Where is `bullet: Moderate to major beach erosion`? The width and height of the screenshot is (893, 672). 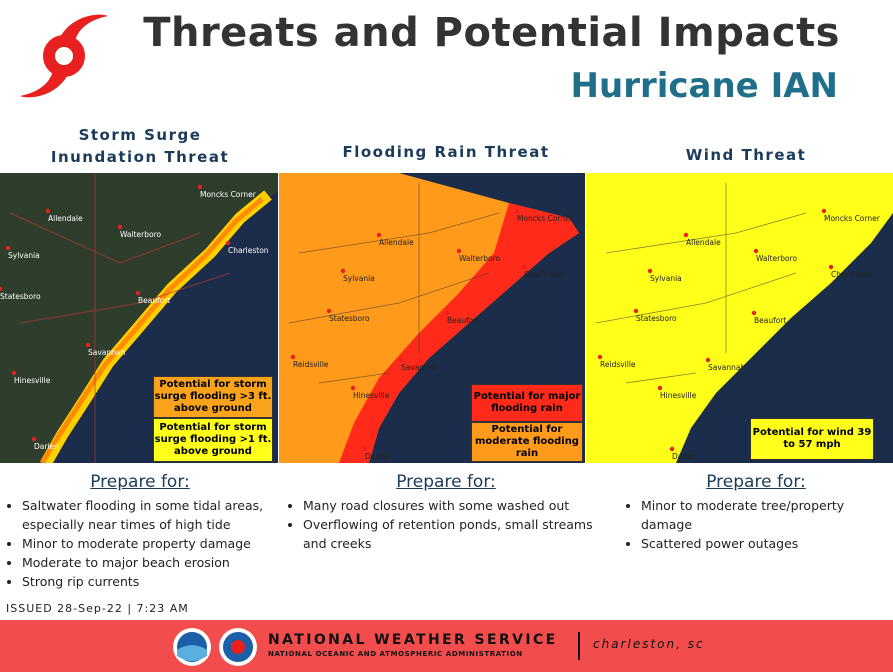
bullet: Moderate to major beach erosion is located at coordinates (152, 562).